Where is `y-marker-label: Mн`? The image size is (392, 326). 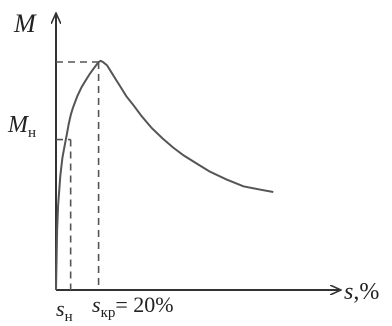
y-marker-label: Mн is located at coordinates (21, 126).